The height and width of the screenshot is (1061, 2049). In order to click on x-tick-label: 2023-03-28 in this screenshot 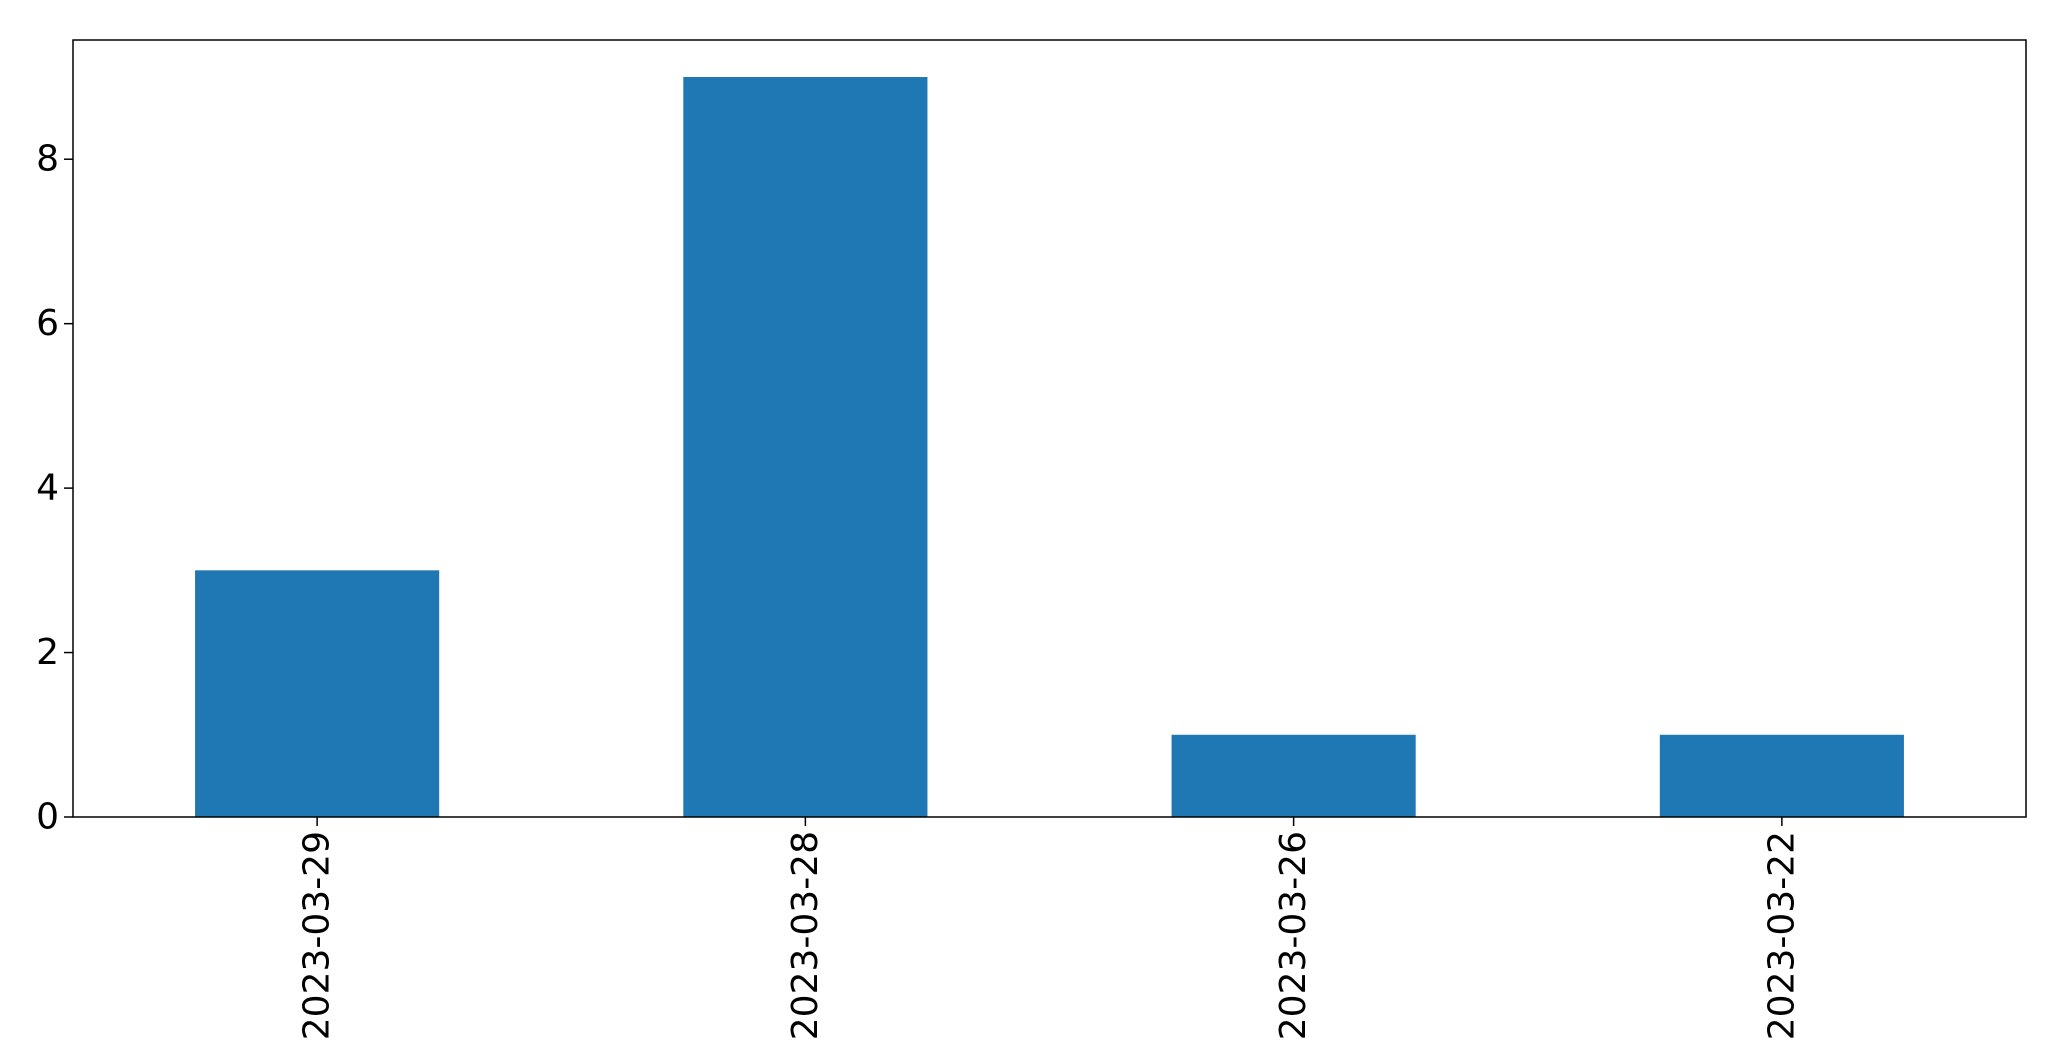, I will do `click(805, 935)`.